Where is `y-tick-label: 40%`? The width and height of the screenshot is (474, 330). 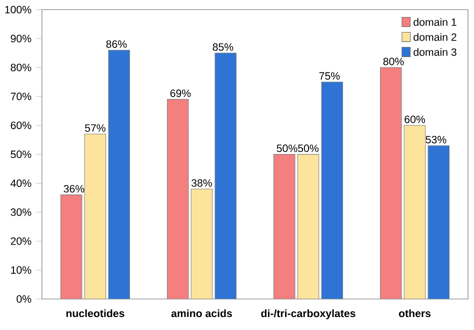
y-tick-label: 40% is located at coordinates (21, 184).